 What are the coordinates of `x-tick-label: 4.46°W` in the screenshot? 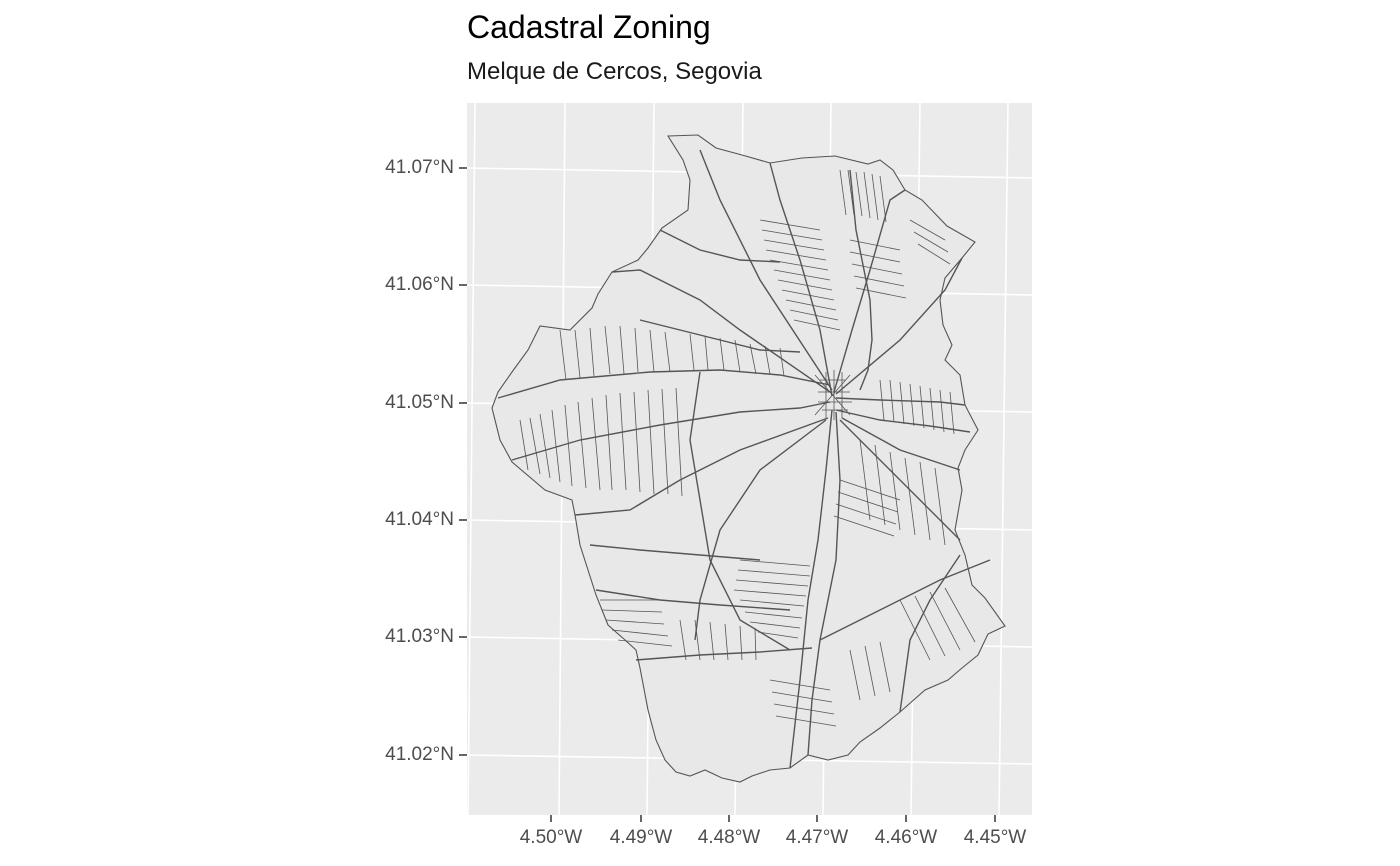 It's located at (906, 837).